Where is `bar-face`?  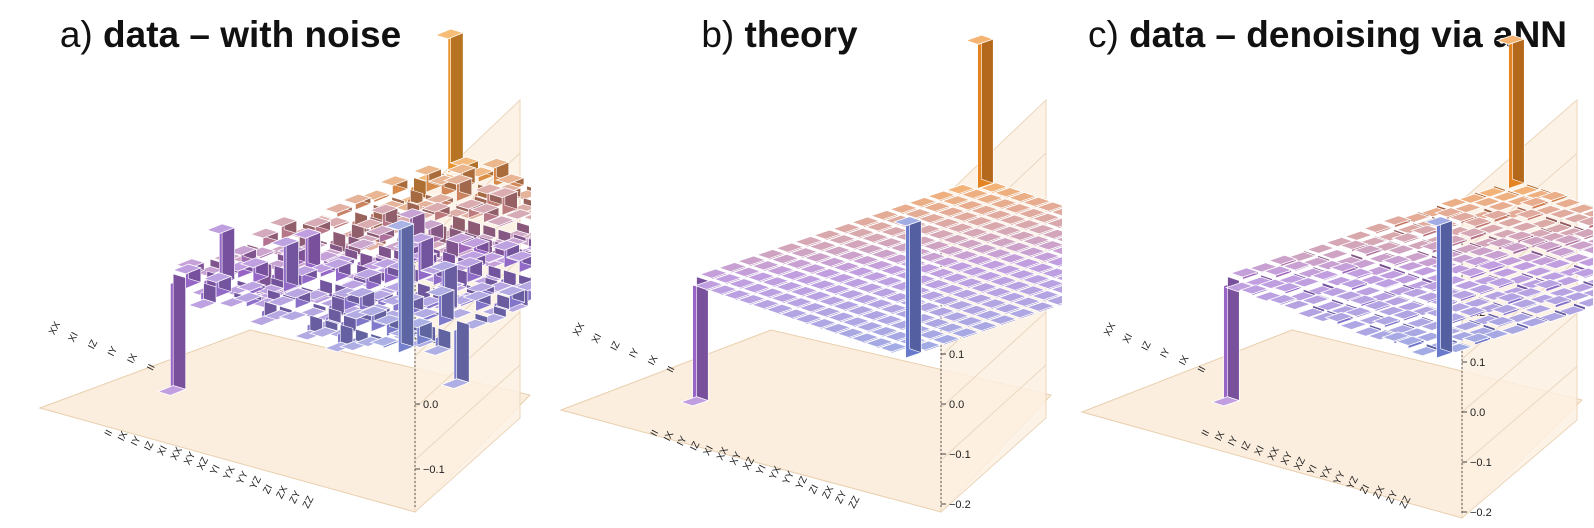 bar-face is located at coordinates (529, 243).